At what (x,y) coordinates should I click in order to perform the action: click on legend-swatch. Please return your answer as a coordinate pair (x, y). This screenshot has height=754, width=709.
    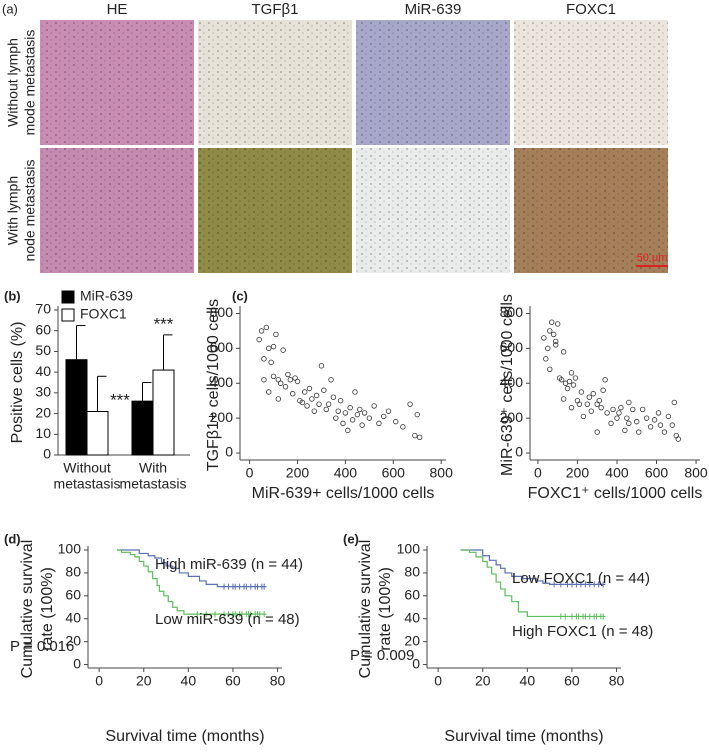
    Looking at the image, I should click on (68, 315).